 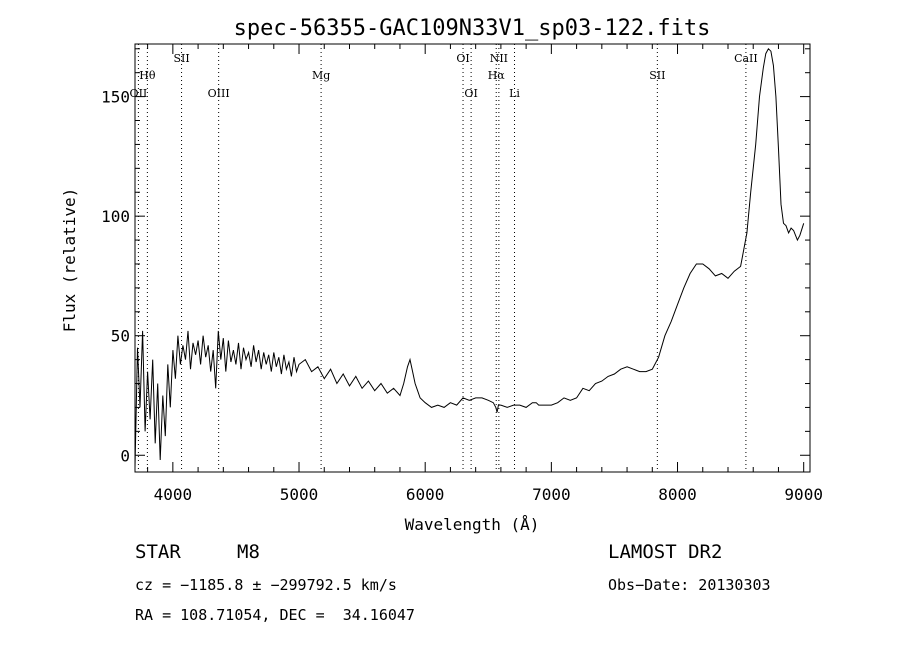 I want to click on y-tick-label: 50, so click(x=120, y=336).